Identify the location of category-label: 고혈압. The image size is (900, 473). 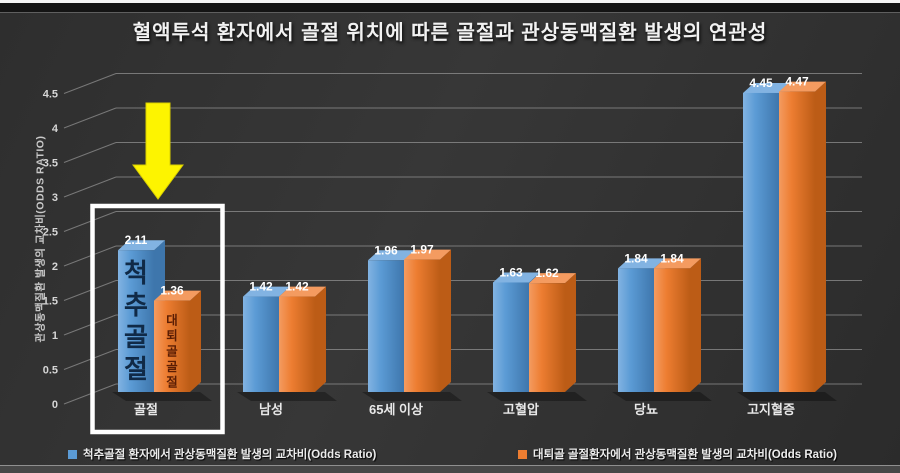
(521, 409).